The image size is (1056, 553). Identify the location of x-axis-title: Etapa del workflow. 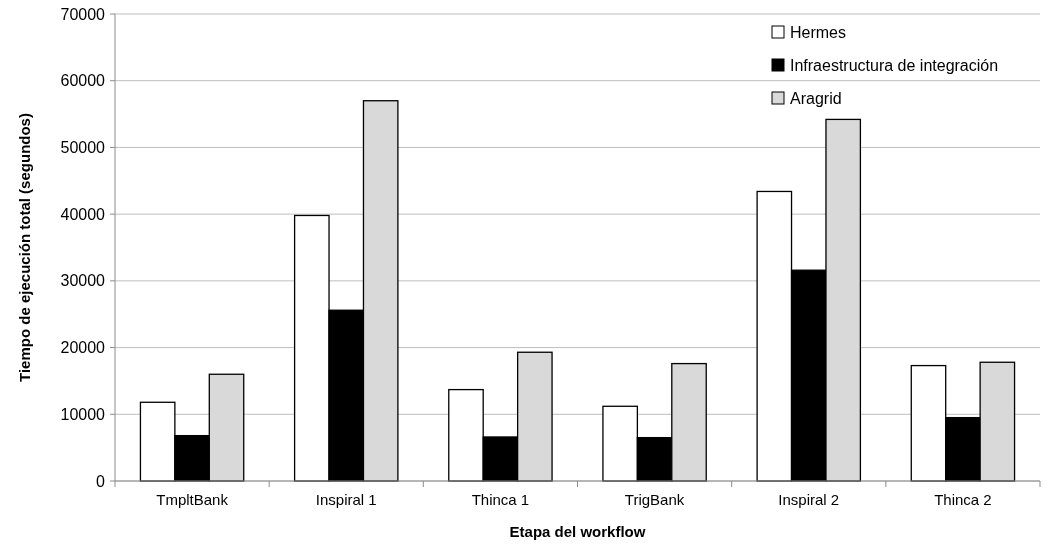
(577, 531).